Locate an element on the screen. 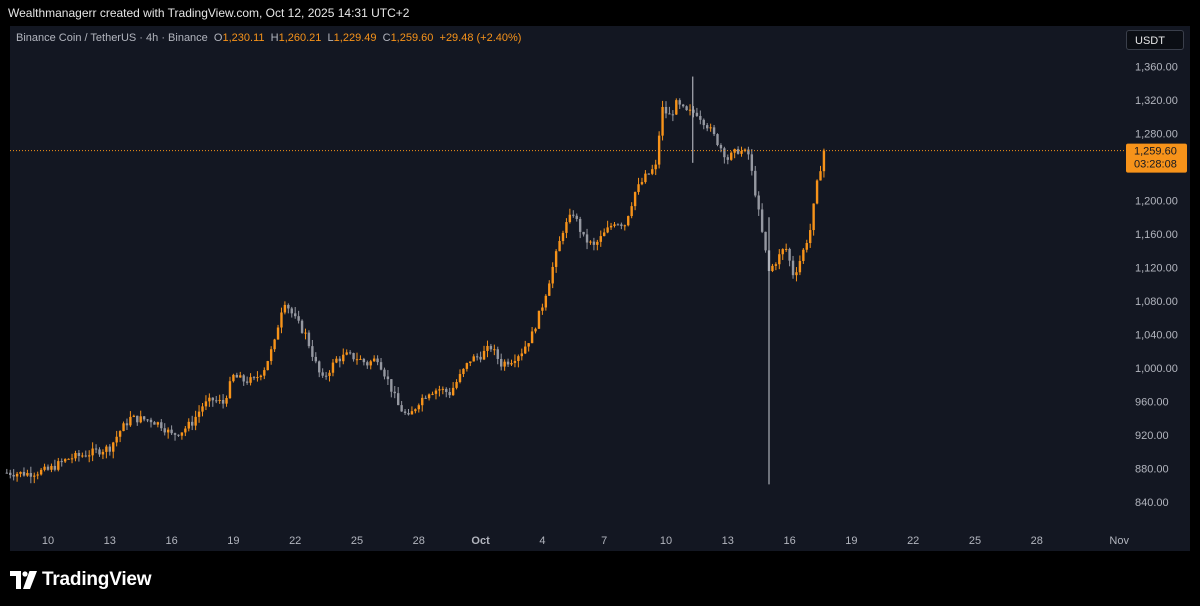 This screenshot has height=606, width=1200. high-value: 1,260.21 is located at coordinates (300, 38).